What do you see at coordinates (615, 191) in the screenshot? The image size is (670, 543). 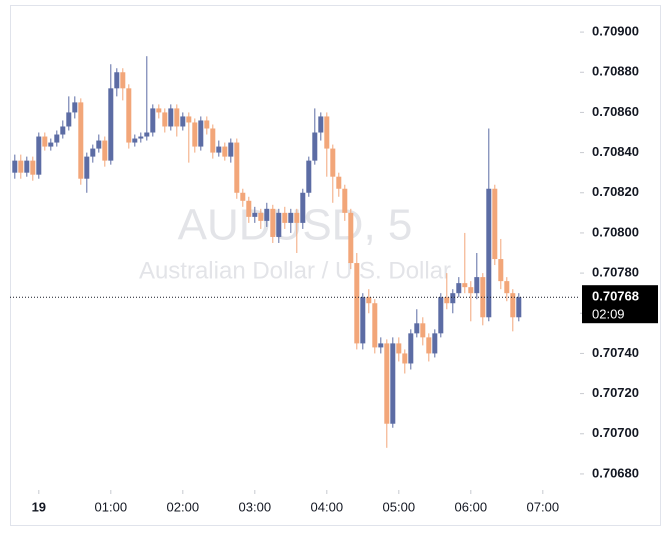 I see `y-tick-label: 0.70820` at bounding box center [615, 191].